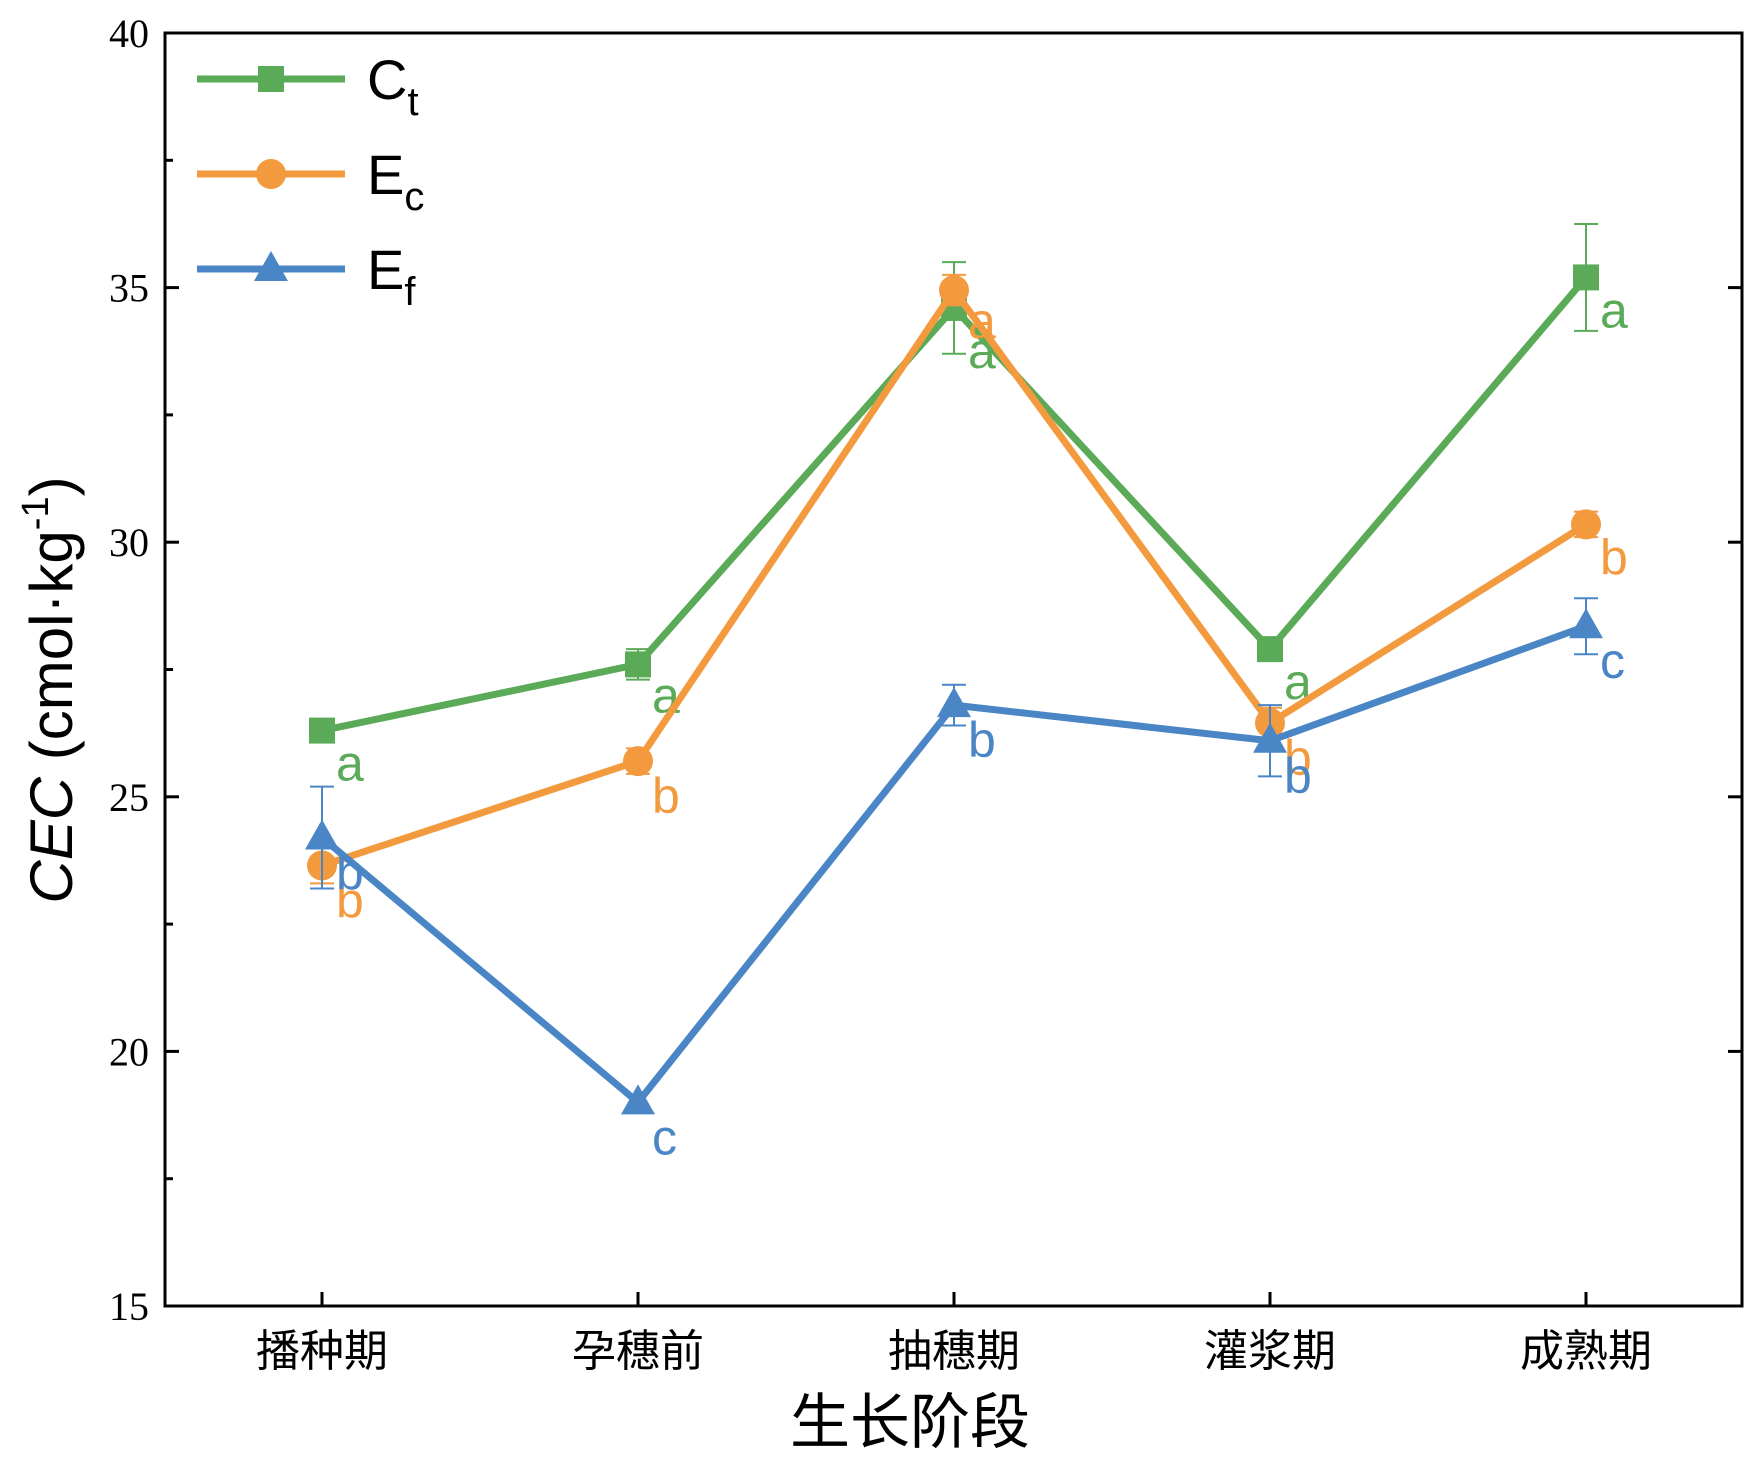 This screenshot has width=1748, height=1467. Describe the element at coordinates (51, 486) in the screenshot. I see `y-axis-title-close: )` at that location.